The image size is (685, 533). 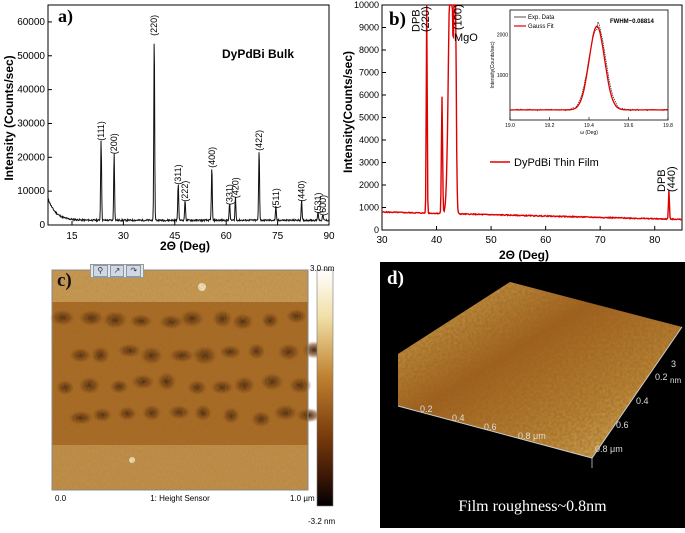 I want to click on afm-channel-label: 1: Height Sensor, so click(x=180, y=498).